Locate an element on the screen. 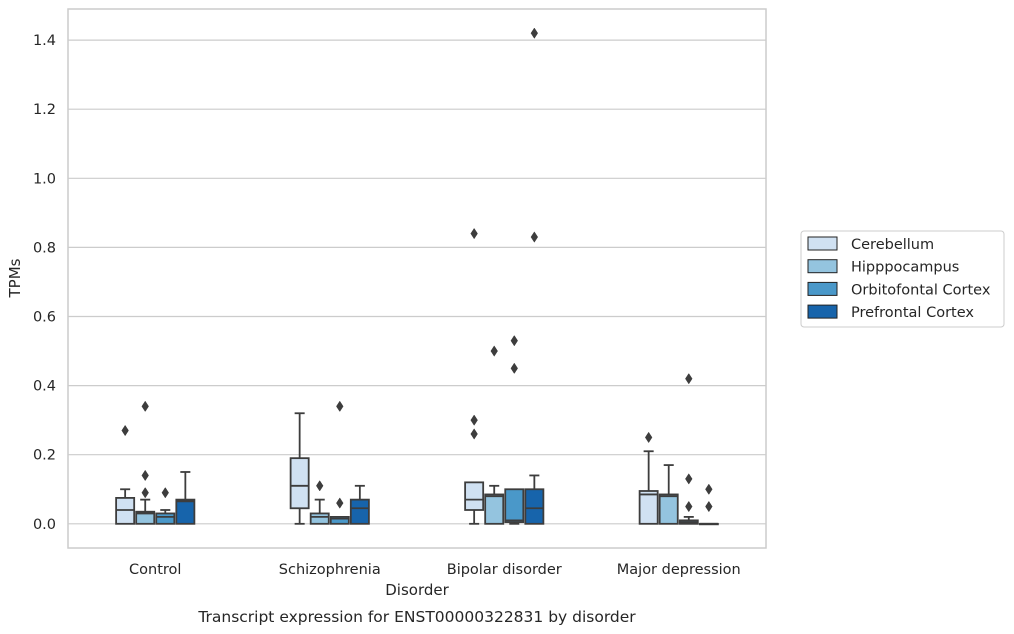 Image resolution: width=1014 pixels, height=634 pixels. x-tick-label: Bipolar disorder is located at coordinates (504, 570).